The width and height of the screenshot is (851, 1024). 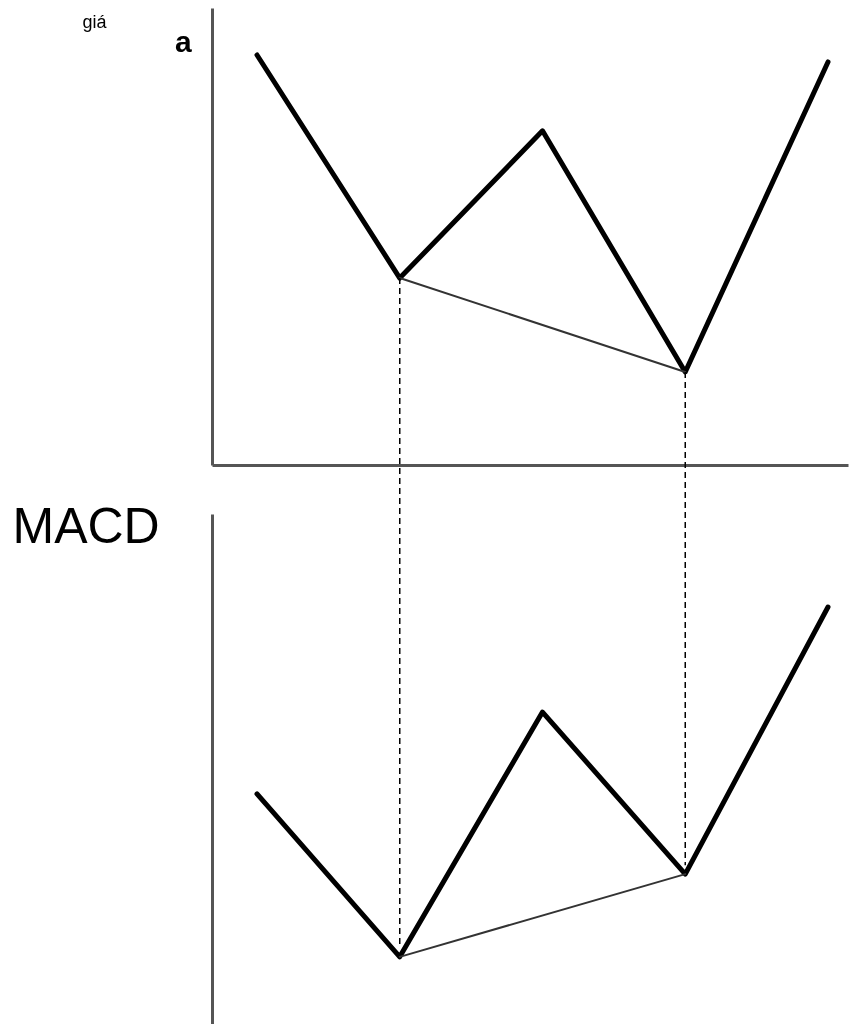 I want to click on text: a, so click(x=183, y=41).